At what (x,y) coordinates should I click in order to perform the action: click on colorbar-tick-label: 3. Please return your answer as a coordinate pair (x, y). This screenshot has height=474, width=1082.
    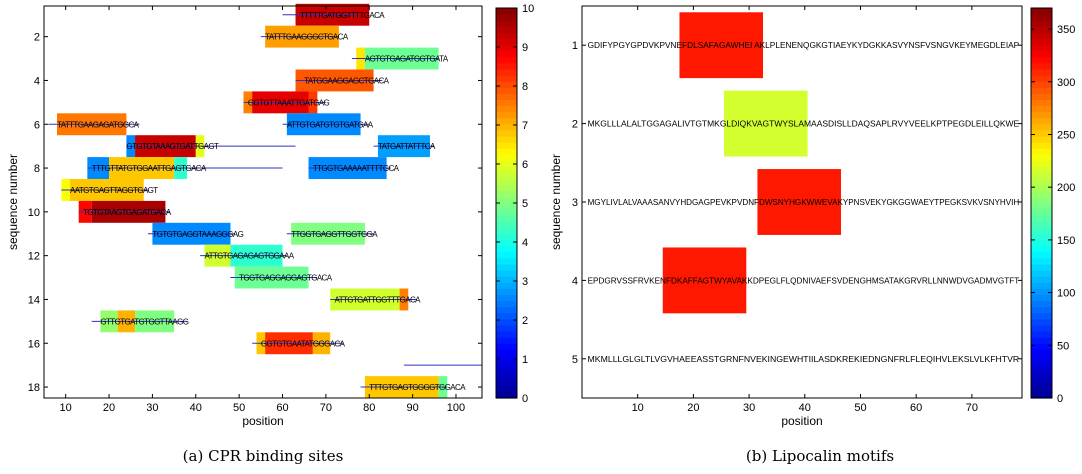
    Looking at the image, I should click on (525, 282).